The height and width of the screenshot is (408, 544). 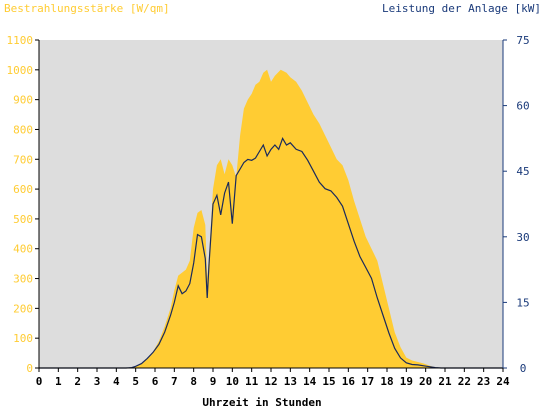 I want to click on left-tick-label: 100, so click(x=23, y=338).